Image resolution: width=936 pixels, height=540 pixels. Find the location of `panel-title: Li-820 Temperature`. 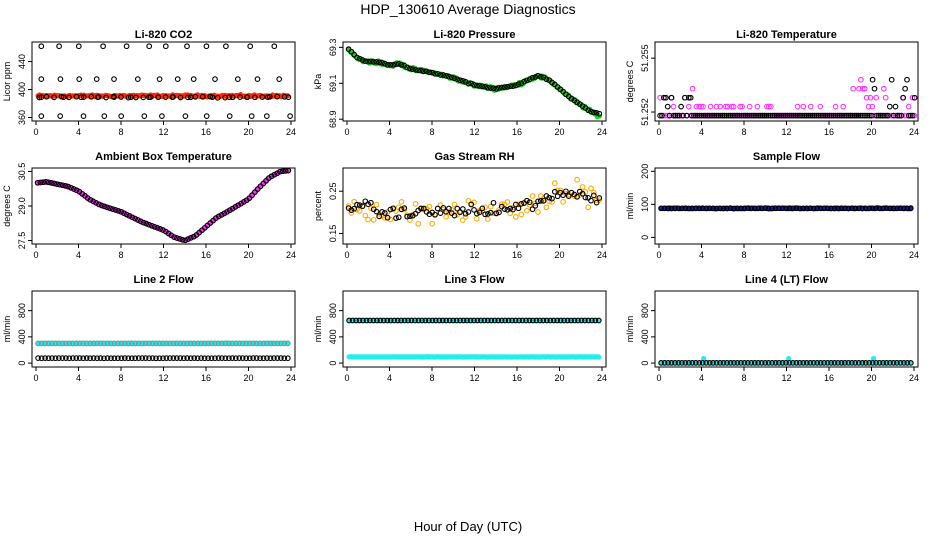

panel-title: Li-820 Temperature is located at coordinates (786, 35).